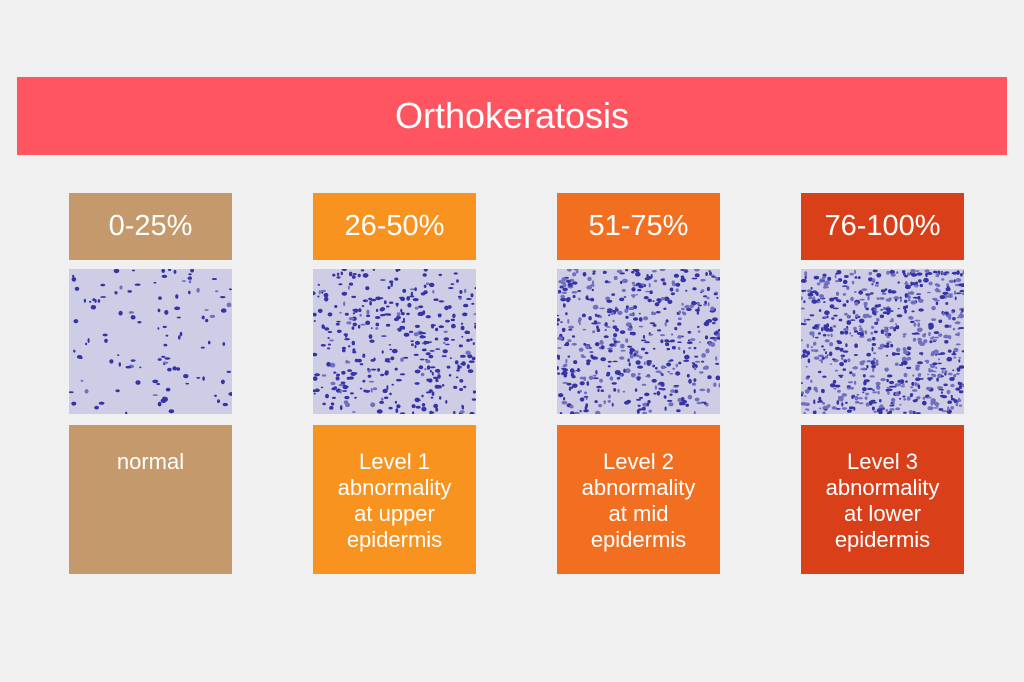 The image size is (1024, 682). I want to click on range-label: 51-75%, so click(638, 226).